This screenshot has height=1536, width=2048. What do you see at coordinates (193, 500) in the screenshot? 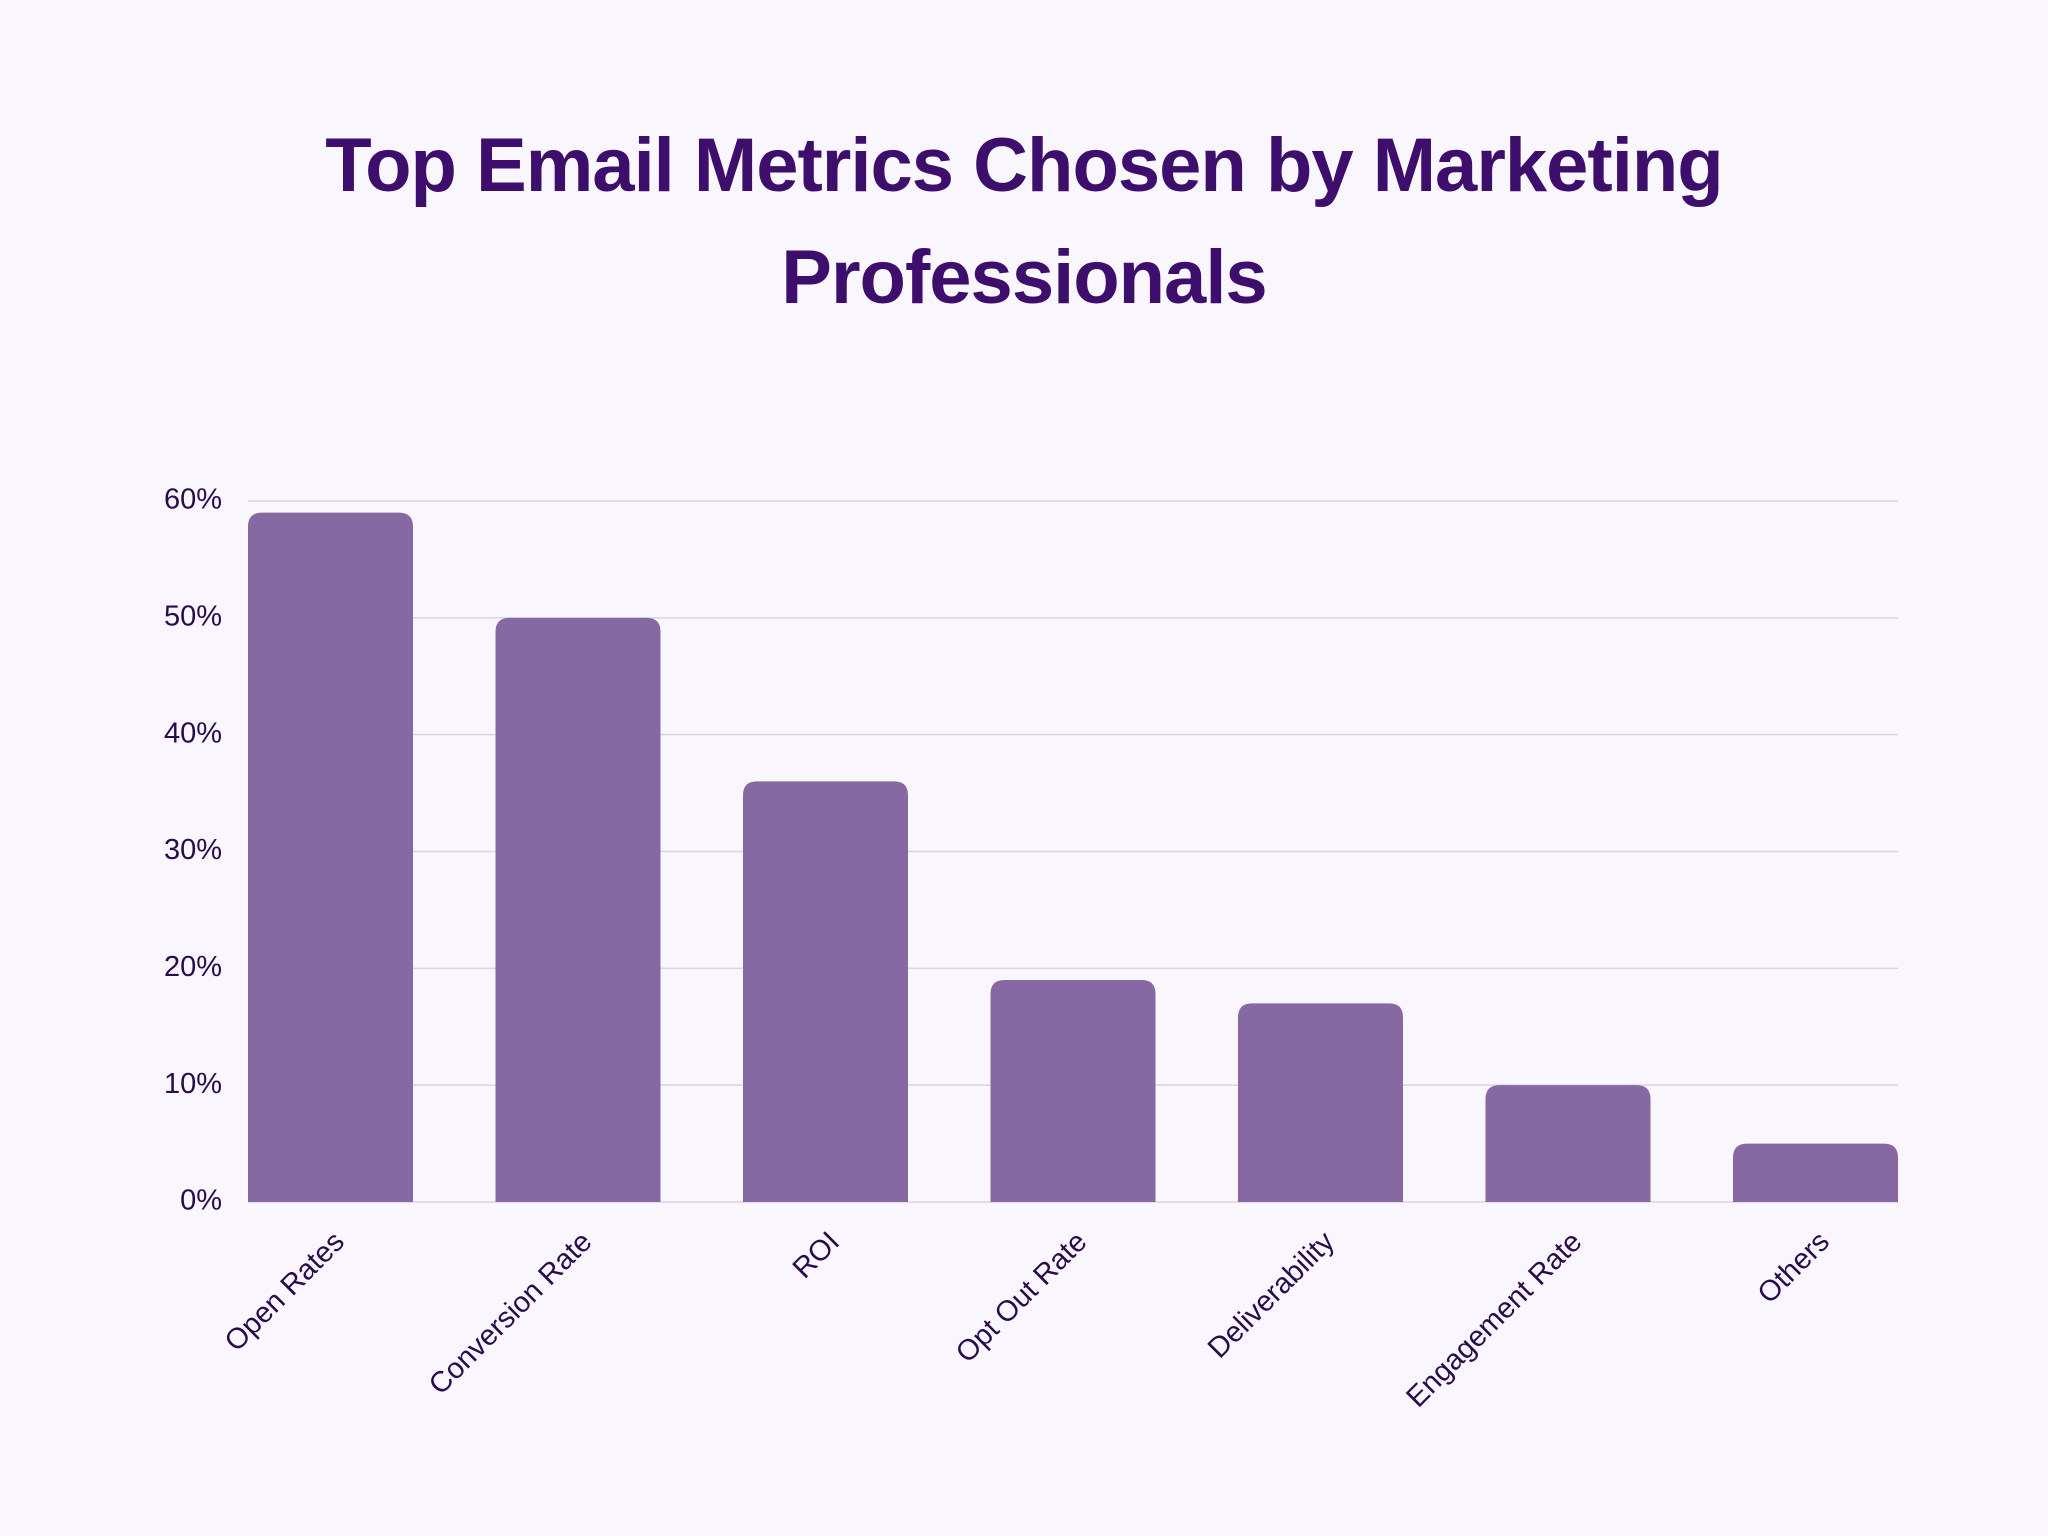
I see `y-tick-label: 60%` at bounding box center [193, 500].